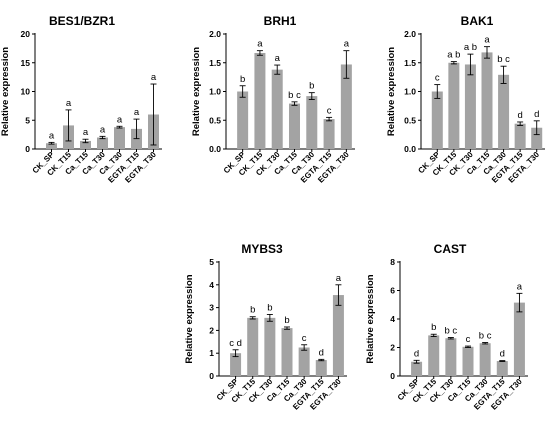  What do you see at coordinates (82, 21) in the screenshot?
I see `panel-title: BES1/BZR1` at bounding box center [82, 21].